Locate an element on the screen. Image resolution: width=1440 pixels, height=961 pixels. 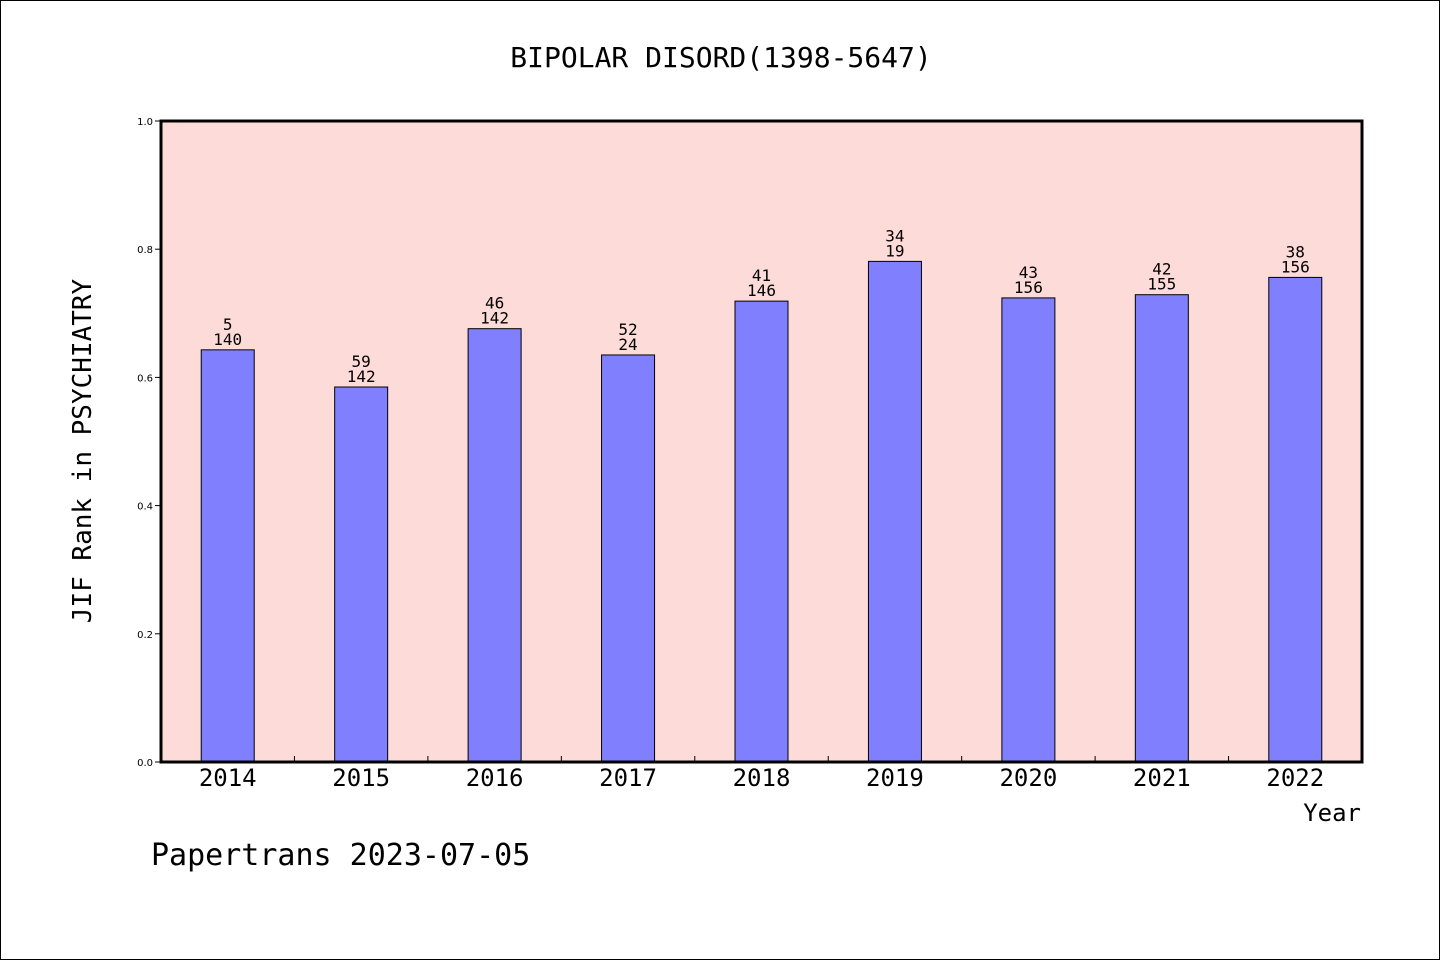
chart-title: BIPOLAR DISORD(1398-5647) is located at coordinates (720, 57).